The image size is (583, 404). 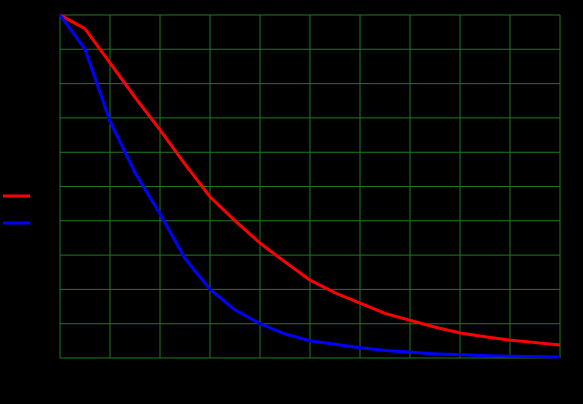 I want to click on y-tick-label: 0.7, so click(x=46, y=118).